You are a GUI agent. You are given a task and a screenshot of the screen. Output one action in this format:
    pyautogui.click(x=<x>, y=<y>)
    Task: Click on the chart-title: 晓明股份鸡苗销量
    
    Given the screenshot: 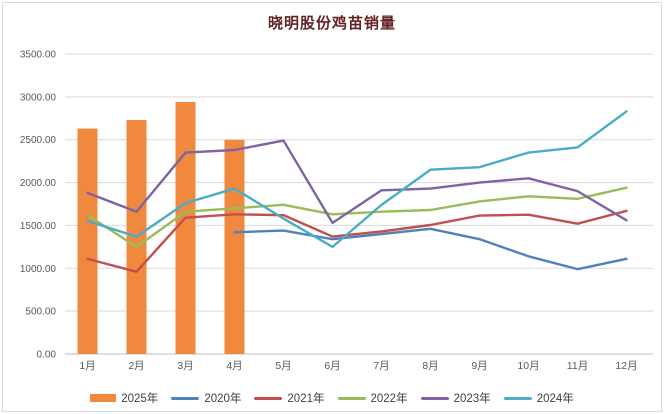 What is the action you would take?
    pyautogui.click(x=331, y=23)
    